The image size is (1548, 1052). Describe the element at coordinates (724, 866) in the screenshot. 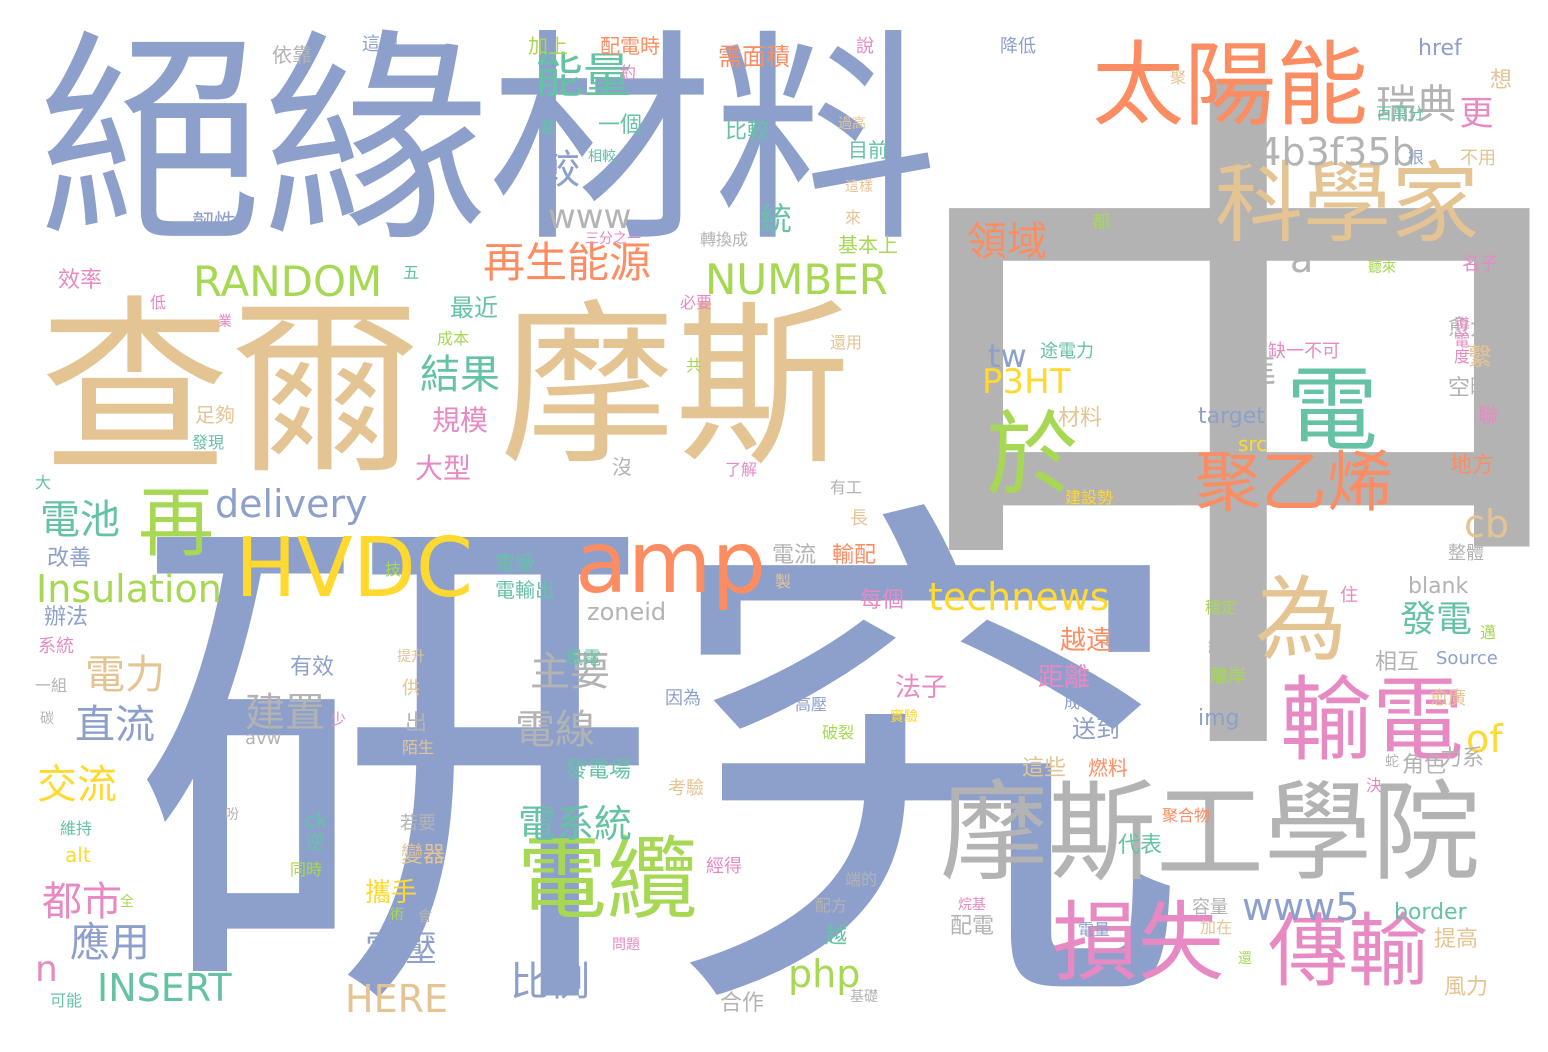

I see `word-186: 經得` at that location.